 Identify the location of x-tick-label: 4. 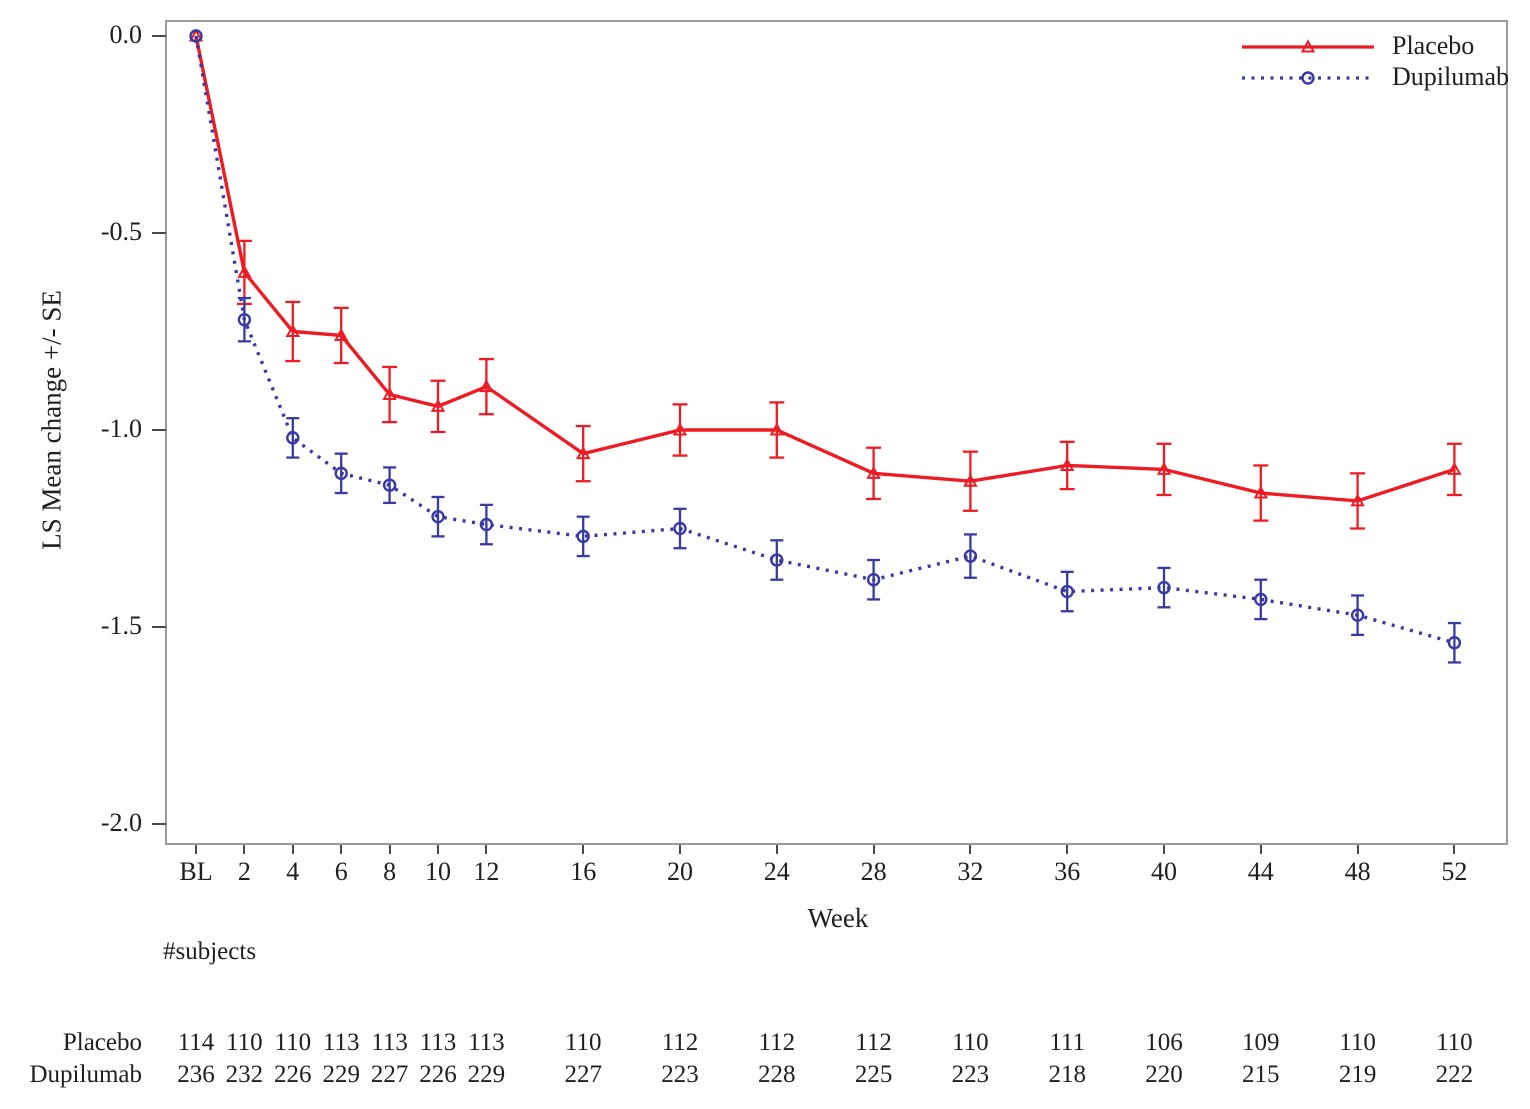
(293, 871).